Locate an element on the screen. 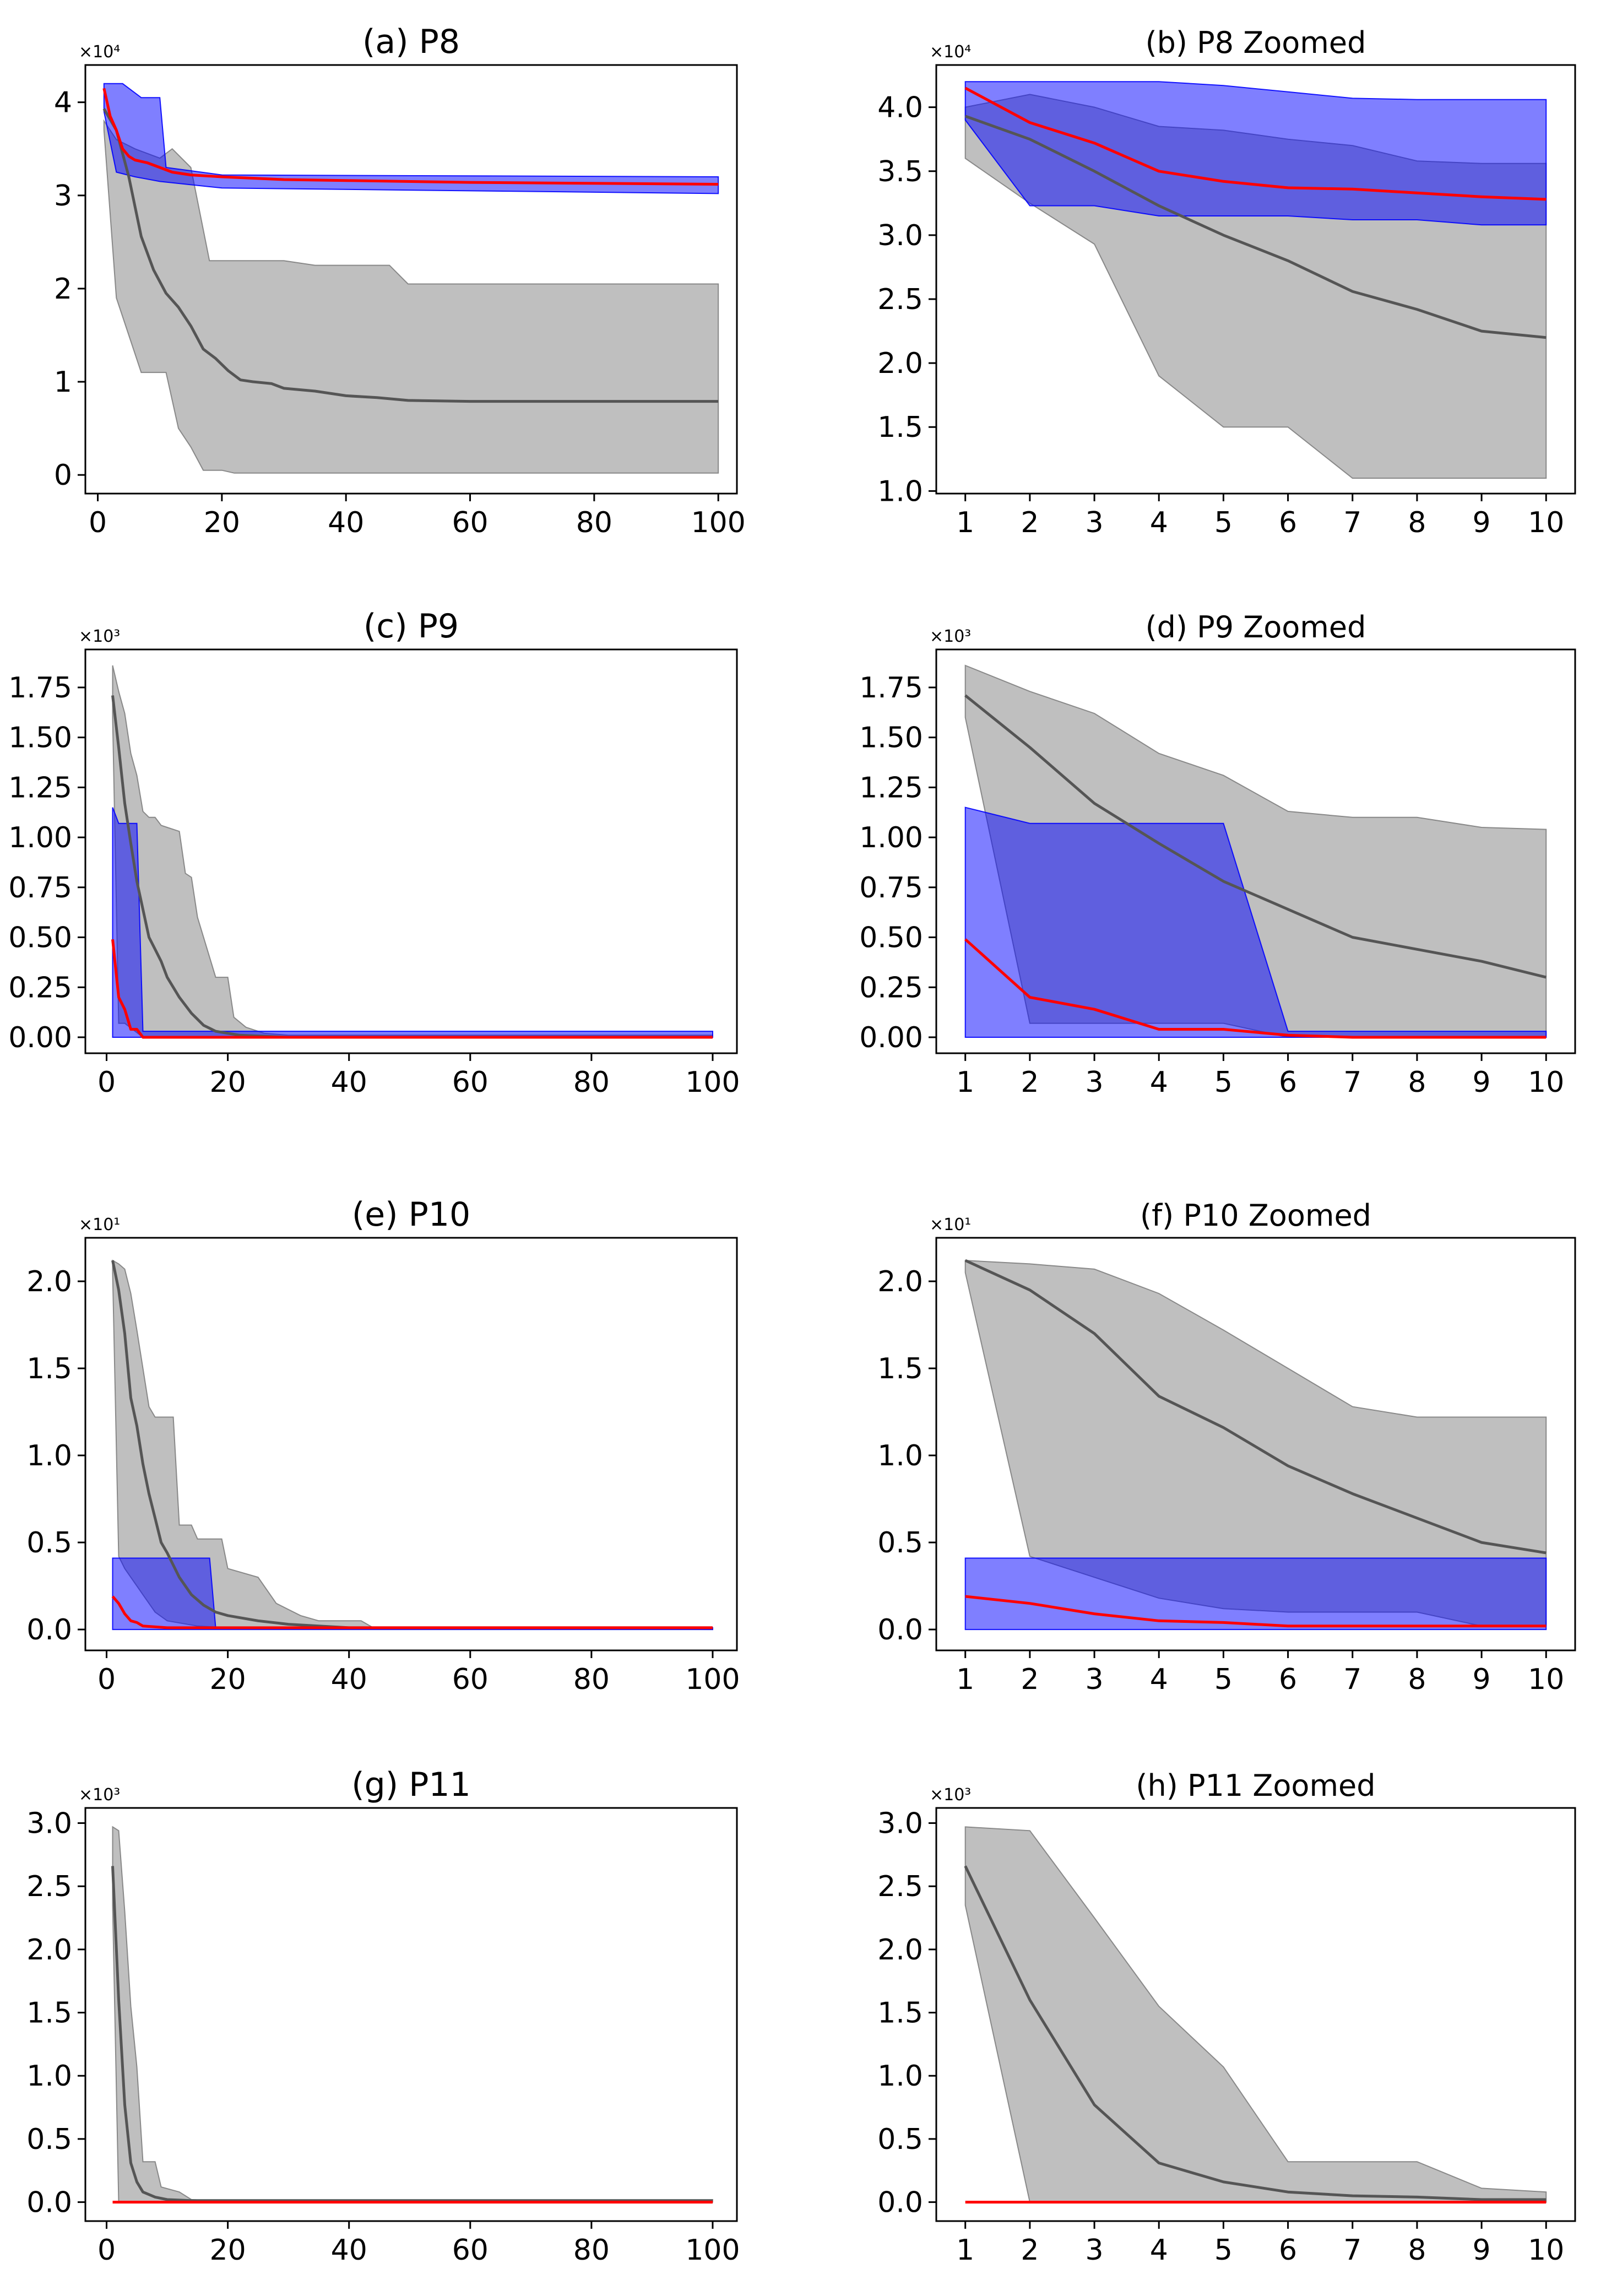 The image size is (1617, 2296). y-tick-label: 3.5 is located at coordinates (900, 171).